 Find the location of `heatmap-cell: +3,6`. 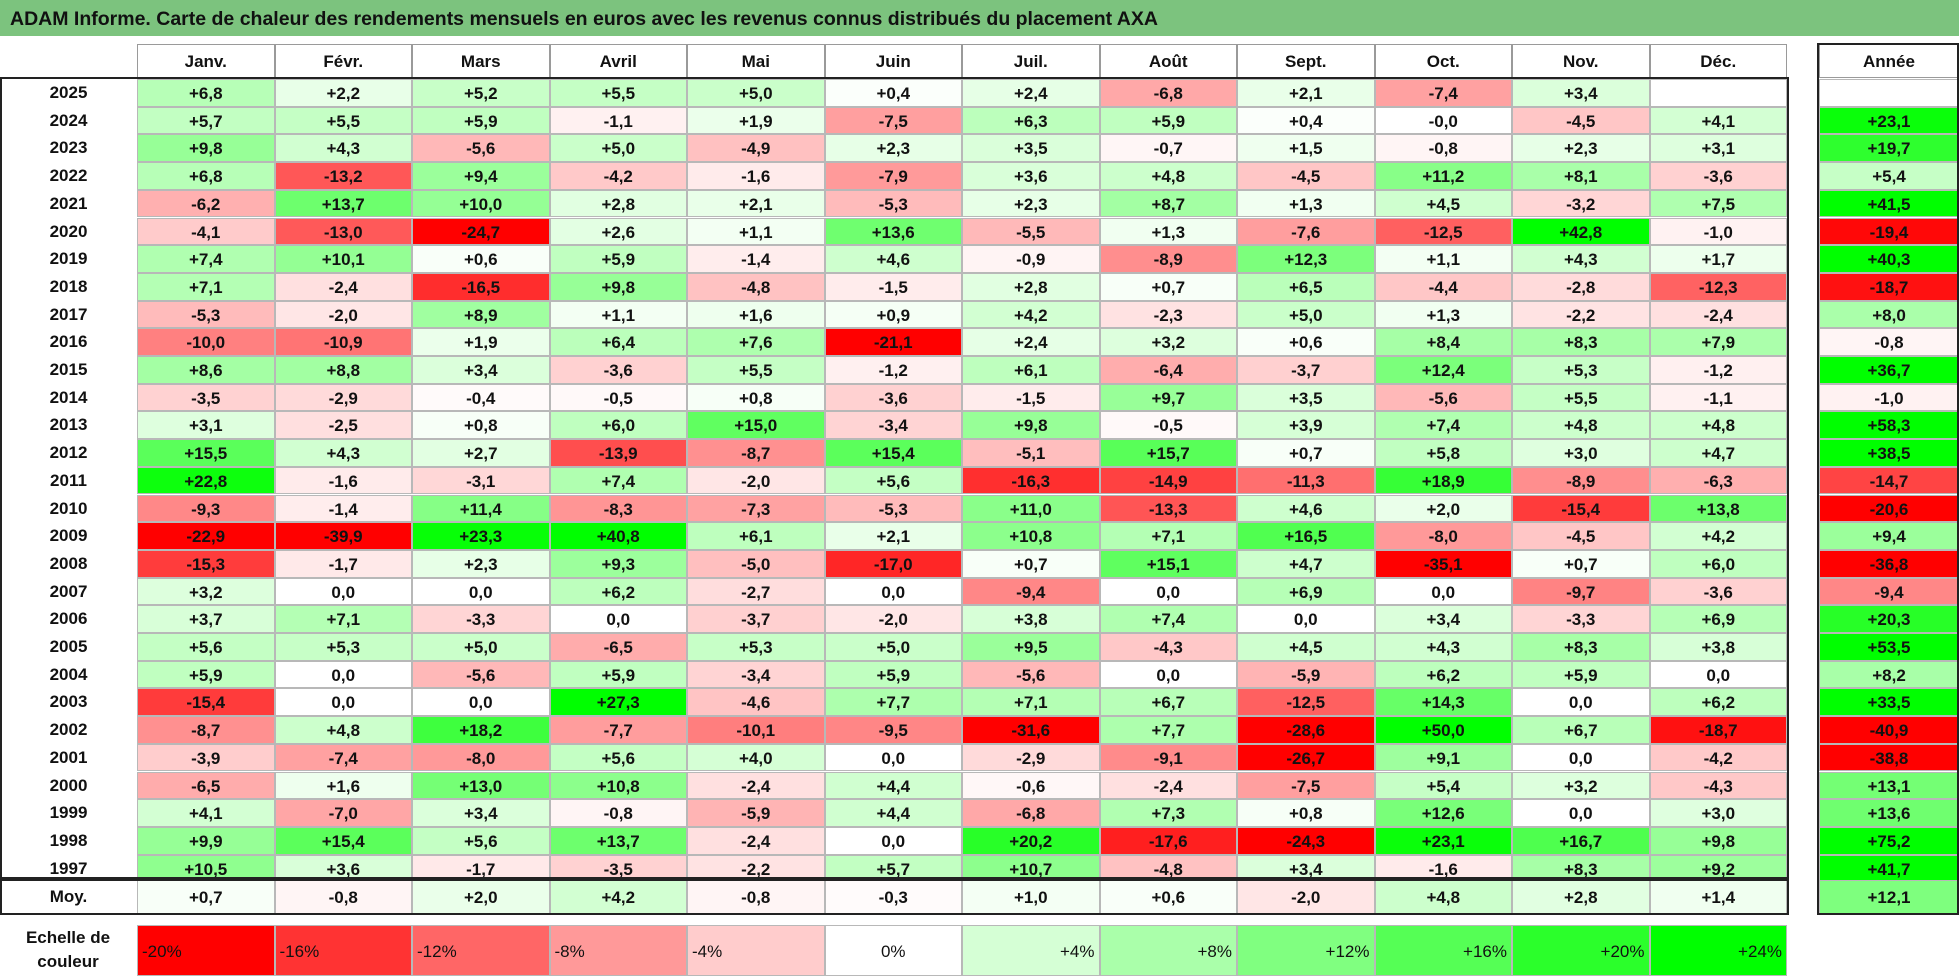

heatmap-cell: +3,6 is located at coordinates (1031, 176).